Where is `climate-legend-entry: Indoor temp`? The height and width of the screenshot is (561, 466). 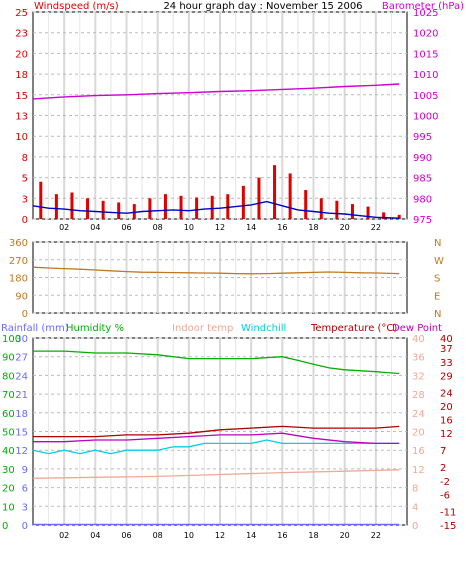 climate-legend-entry: Indoor temp is located at coordinates (202, 328).